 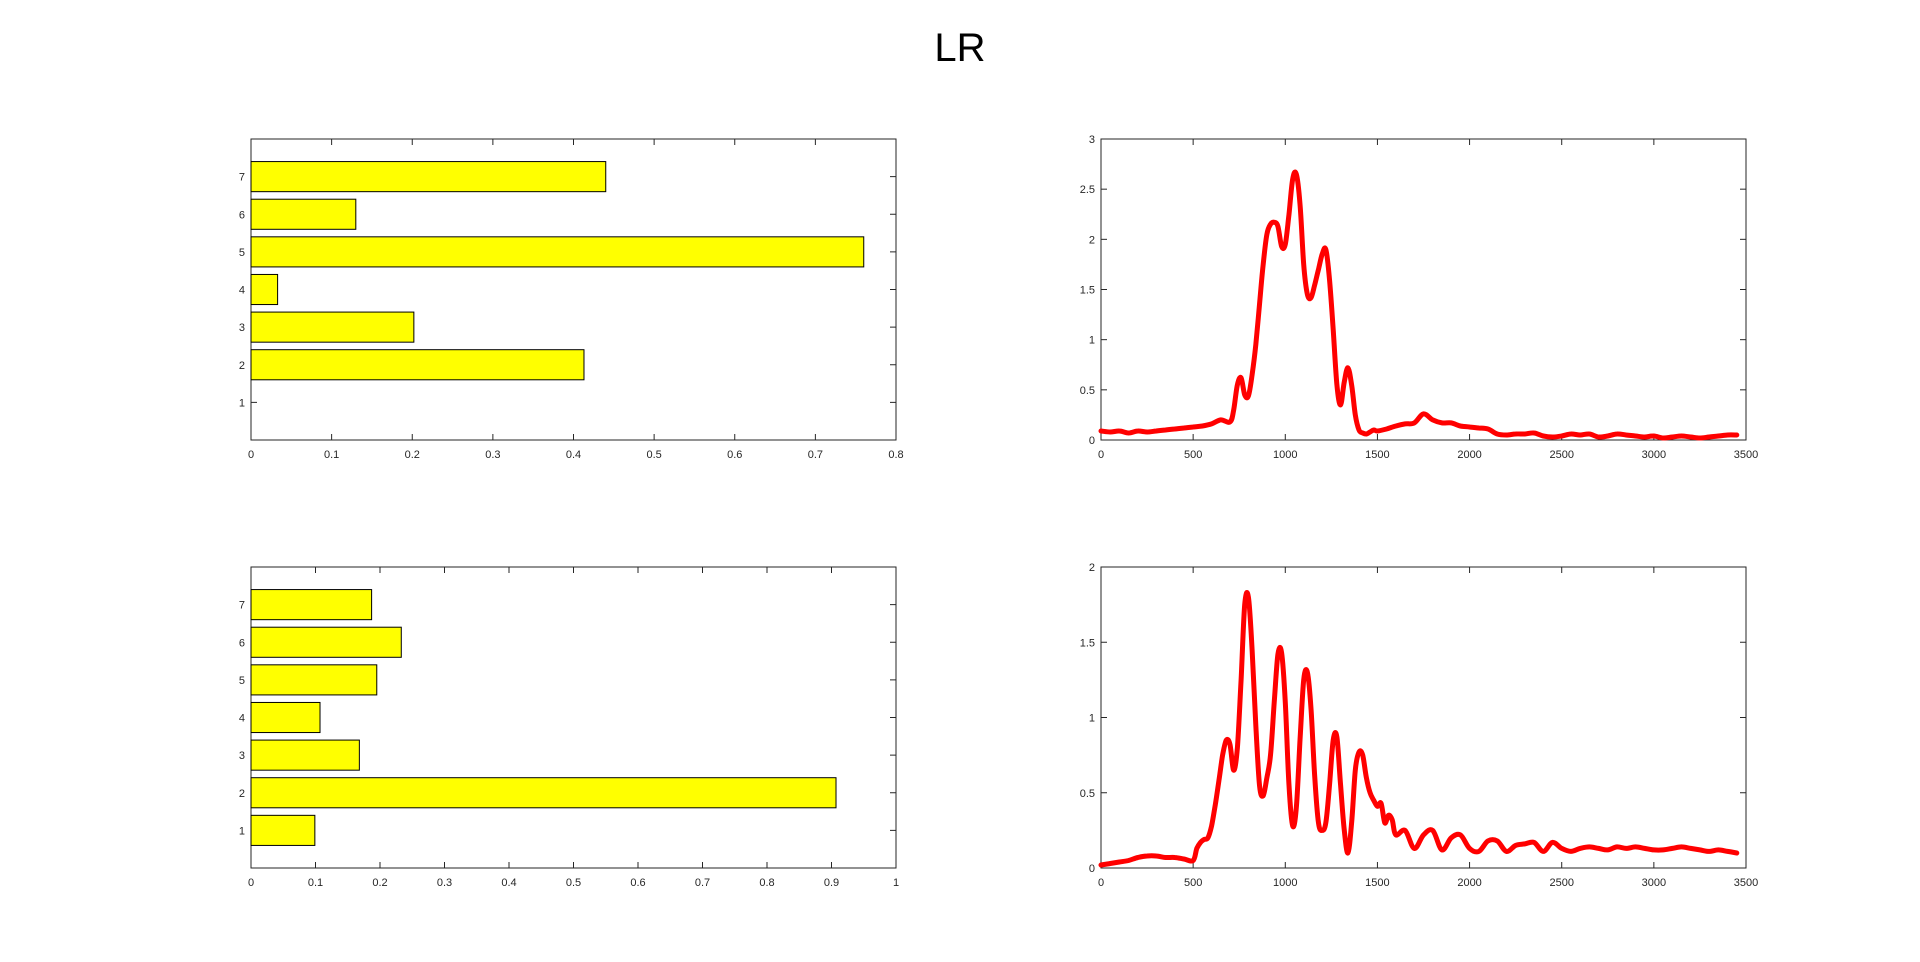 What do you see at coordinates (251, 455) in the screenshot?
I see `bar-top-xtick-label: 0` at bounding box center [251, 455].